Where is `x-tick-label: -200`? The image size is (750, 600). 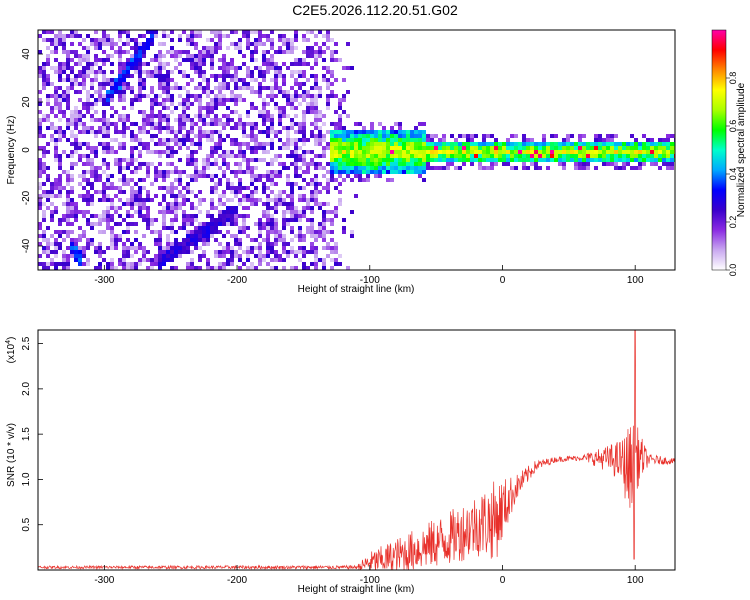
x-tick-label: -200 is located at coordinates (237, 580).